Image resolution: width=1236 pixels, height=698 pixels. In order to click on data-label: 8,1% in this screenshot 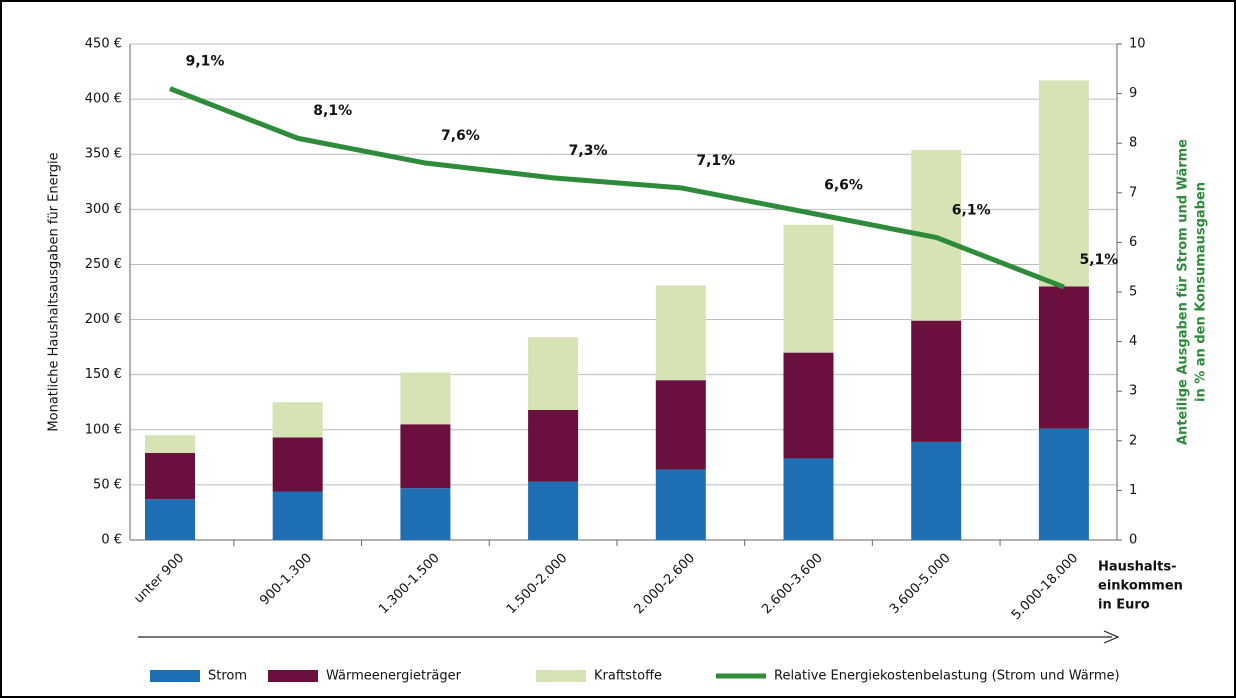, I will do `click(332, 111)`.